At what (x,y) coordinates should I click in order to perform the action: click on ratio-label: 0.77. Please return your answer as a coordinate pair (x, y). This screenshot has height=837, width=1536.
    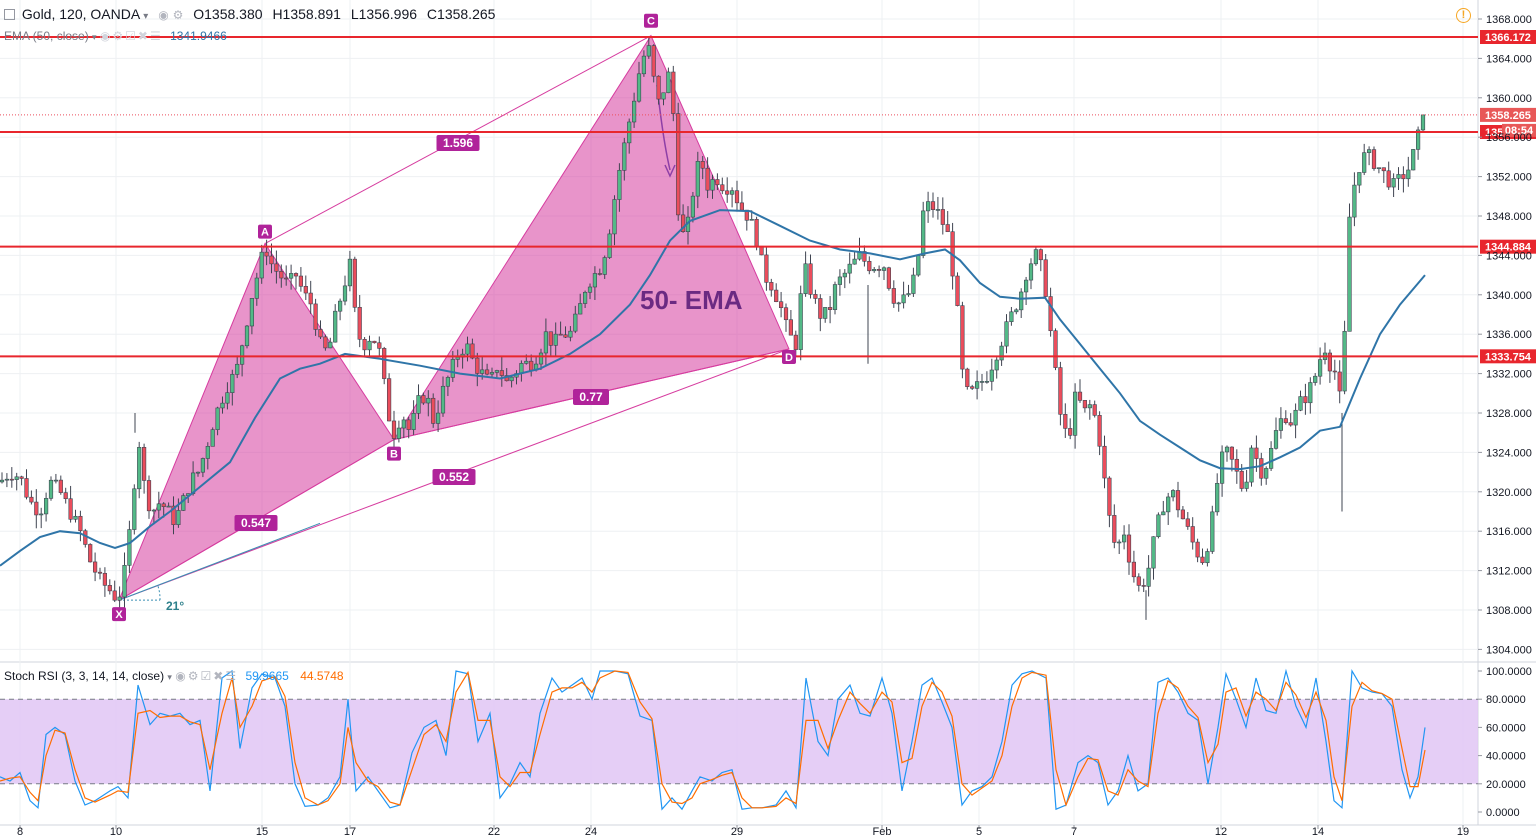
    Looking at the image, I should click on (591, 397).